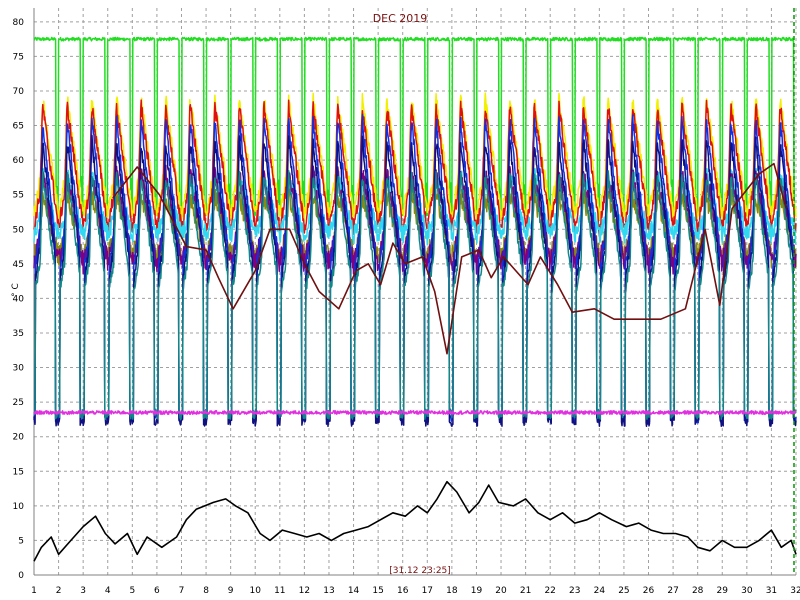  What do you see at coordinates (795, 591) in the screenshot?
I see `x-tick-label: 32` at bounding box center [795, 591].